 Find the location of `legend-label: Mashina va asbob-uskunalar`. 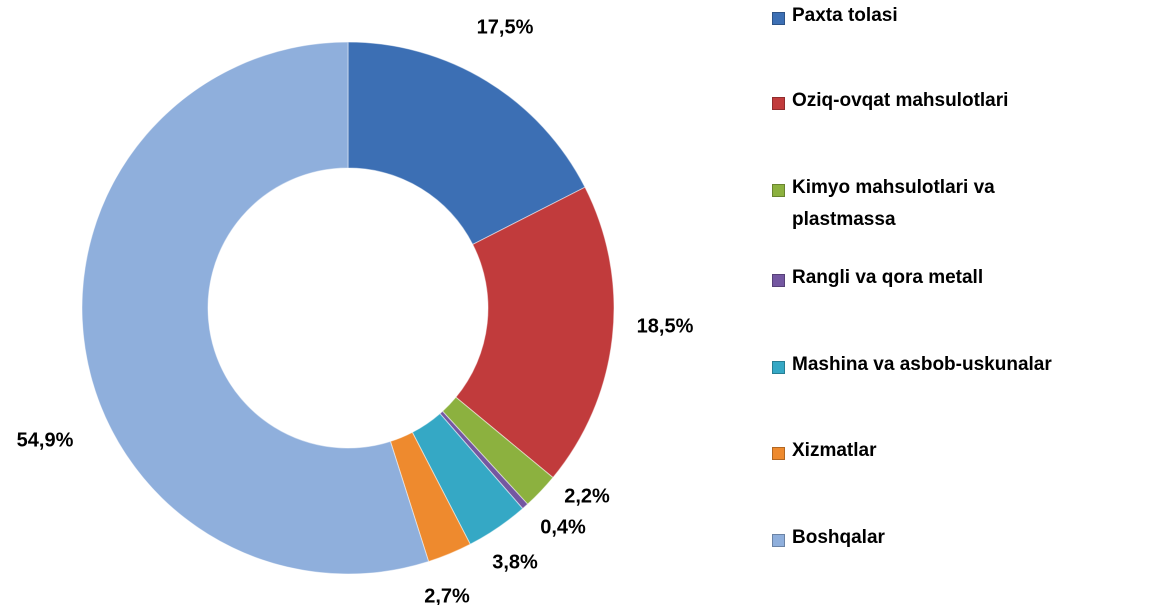

legend-label: Mashina va asbob-uskunalar is located at coordinates (922, 364).